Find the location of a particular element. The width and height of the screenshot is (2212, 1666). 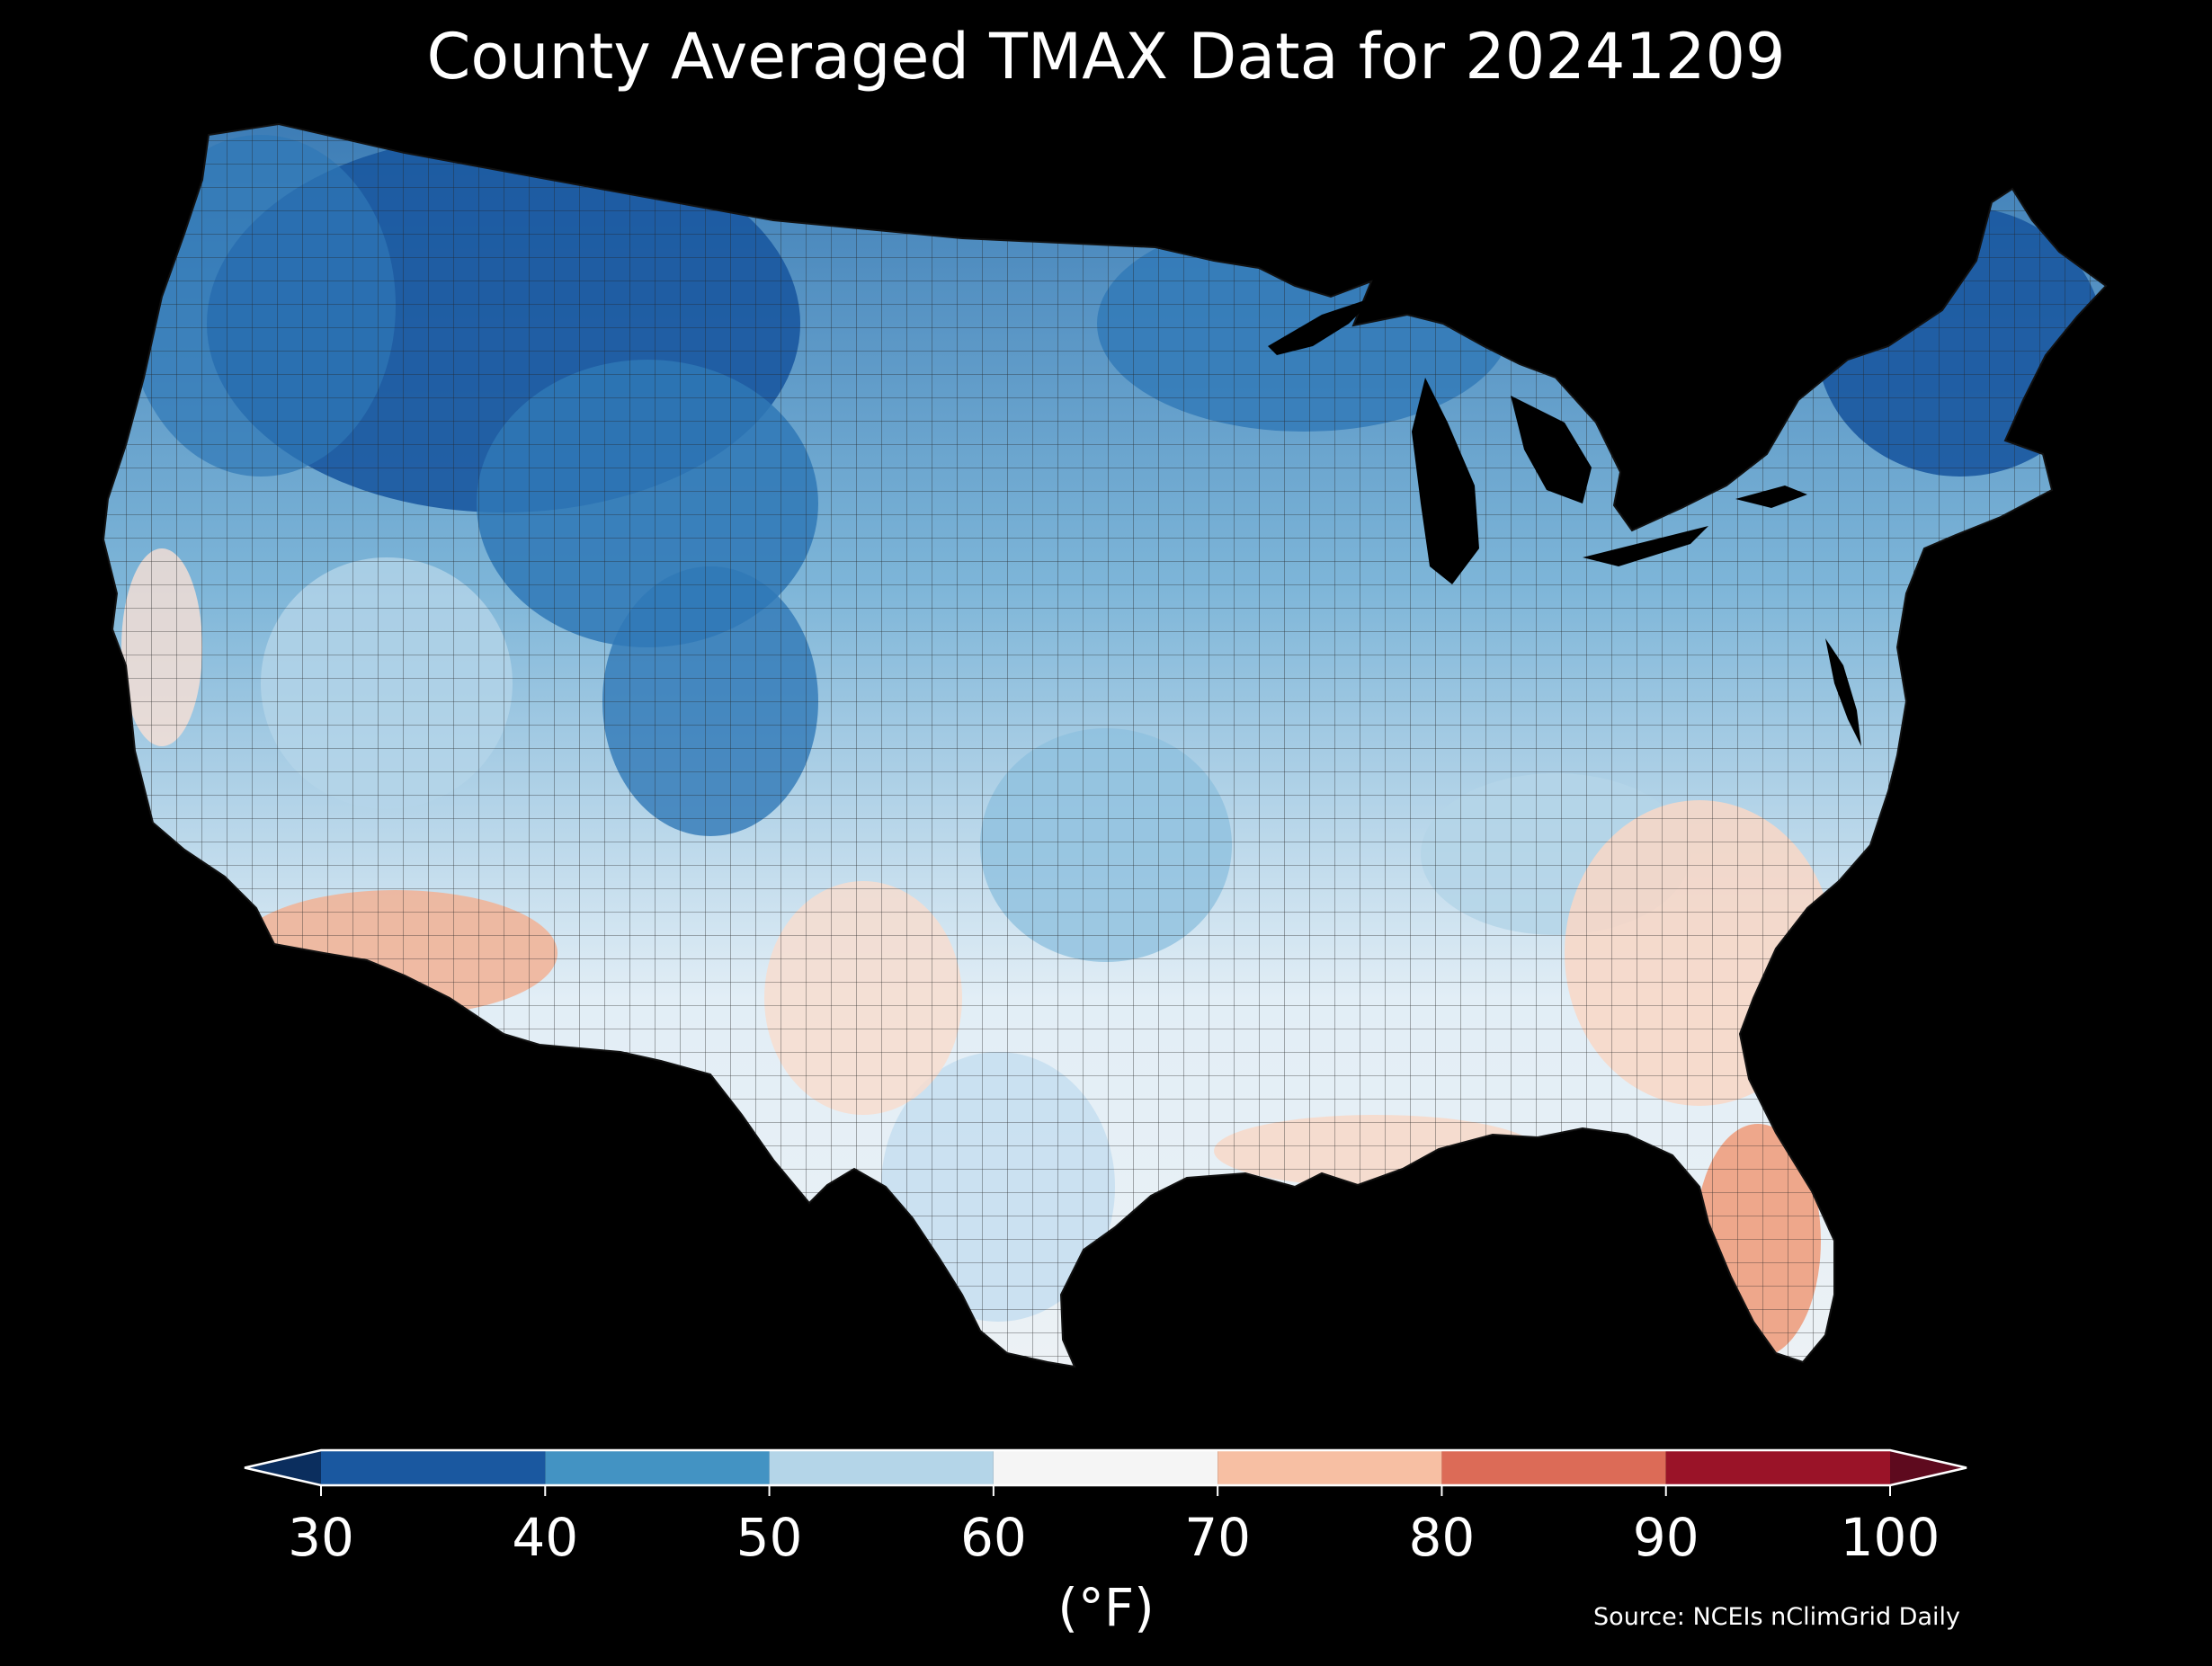

colorbar-tick-label-90: 90 is located at coordinates (1665, 1537).